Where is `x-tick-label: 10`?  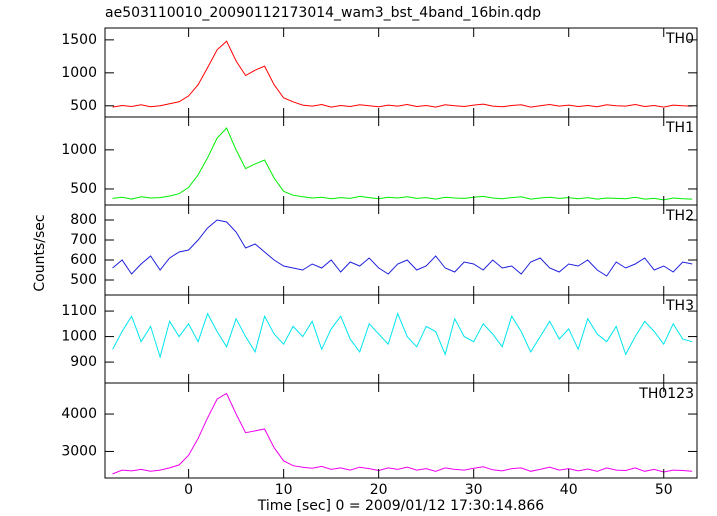
x-tick-label: 10 is located at coordinates (284, 490).